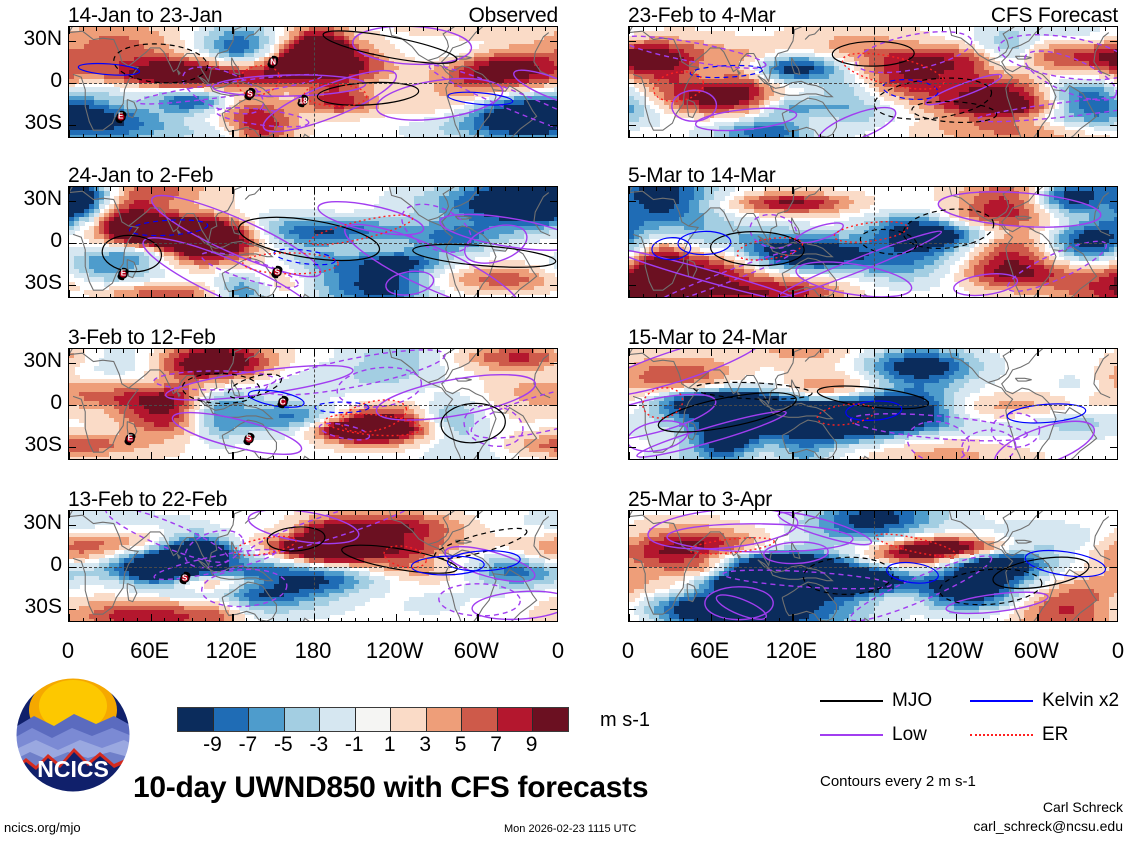  I want to click on dateline, so click(314, 404).